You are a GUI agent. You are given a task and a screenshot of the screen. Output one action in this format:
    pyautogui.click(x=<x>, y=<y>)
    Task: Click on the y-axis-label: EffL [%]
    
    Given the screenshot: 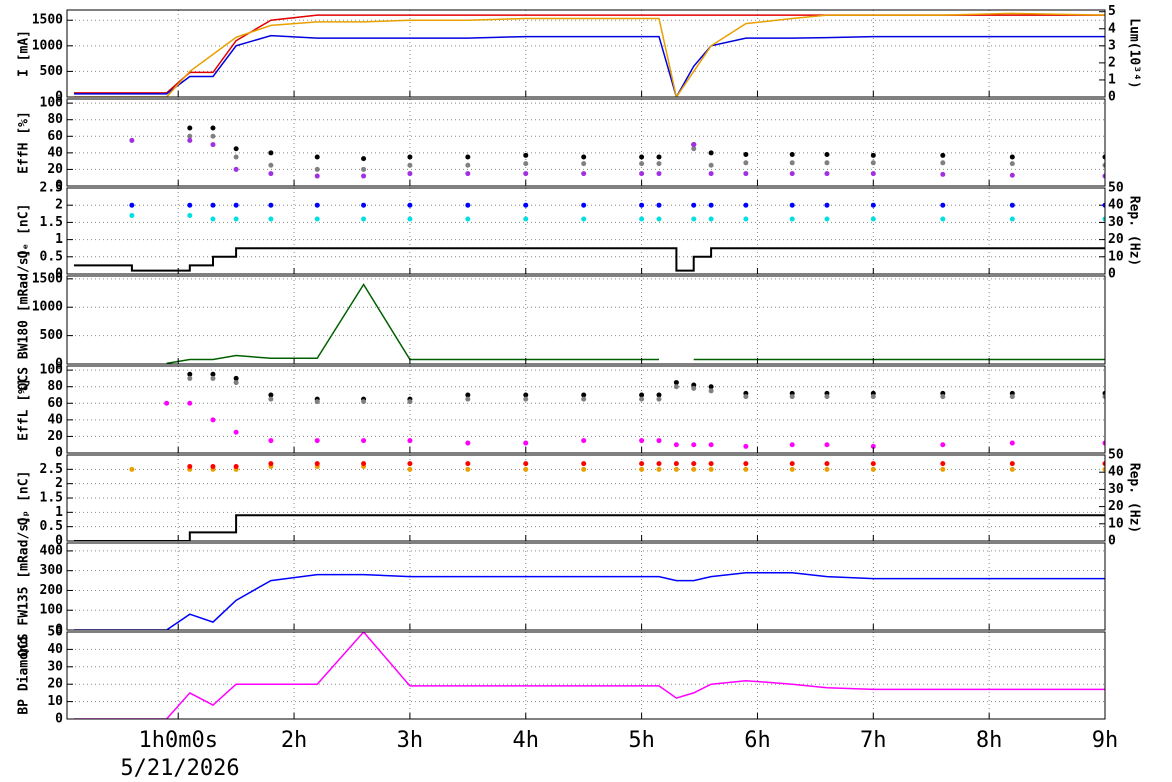 What is the action you would take?
    pyautogui.click(x=24, y=409)
    